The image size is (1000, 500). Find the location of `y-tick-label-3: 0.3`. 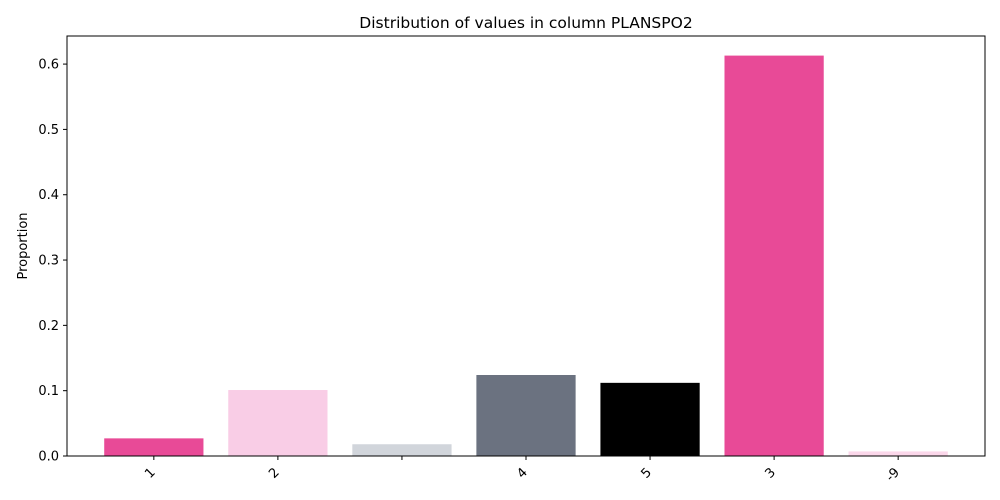

y-tick-label-3: 0.3 is located at coordinates (48, 261).